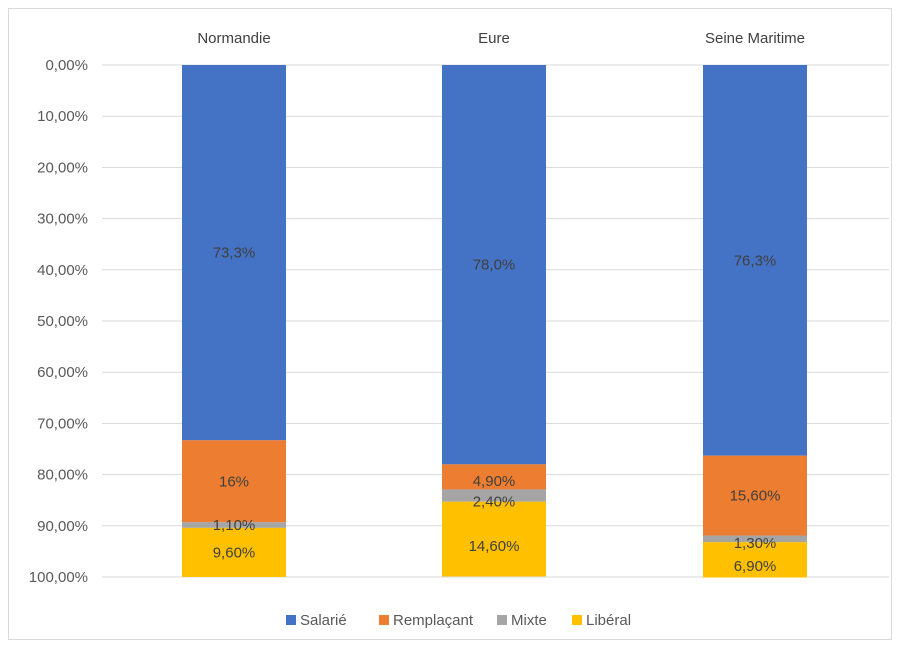 This screenshot has height=649, width=902. I want to click on data-label: 1,10%, so click(234, 525).